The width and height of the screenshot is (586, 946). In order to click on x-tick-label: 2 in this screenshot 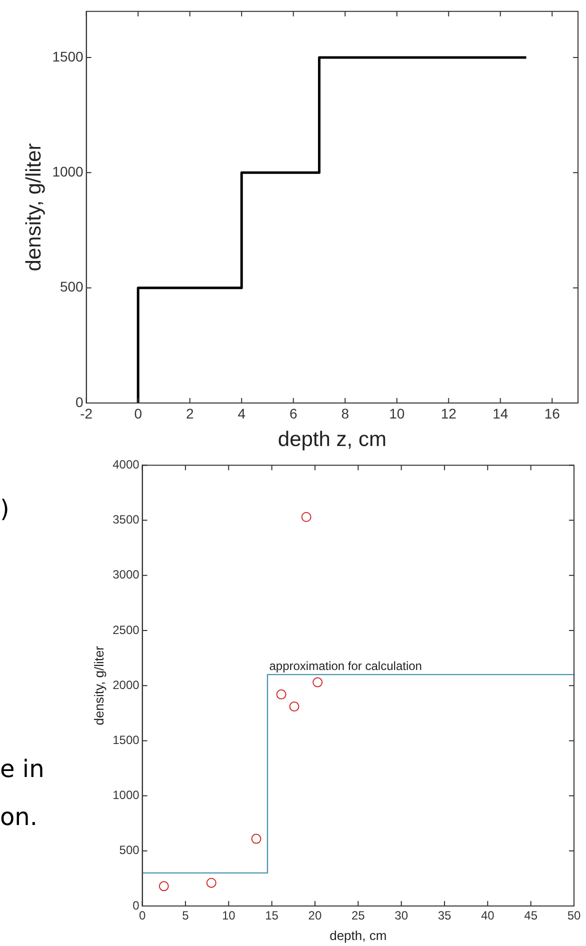, I will do `click(190, 413)`.